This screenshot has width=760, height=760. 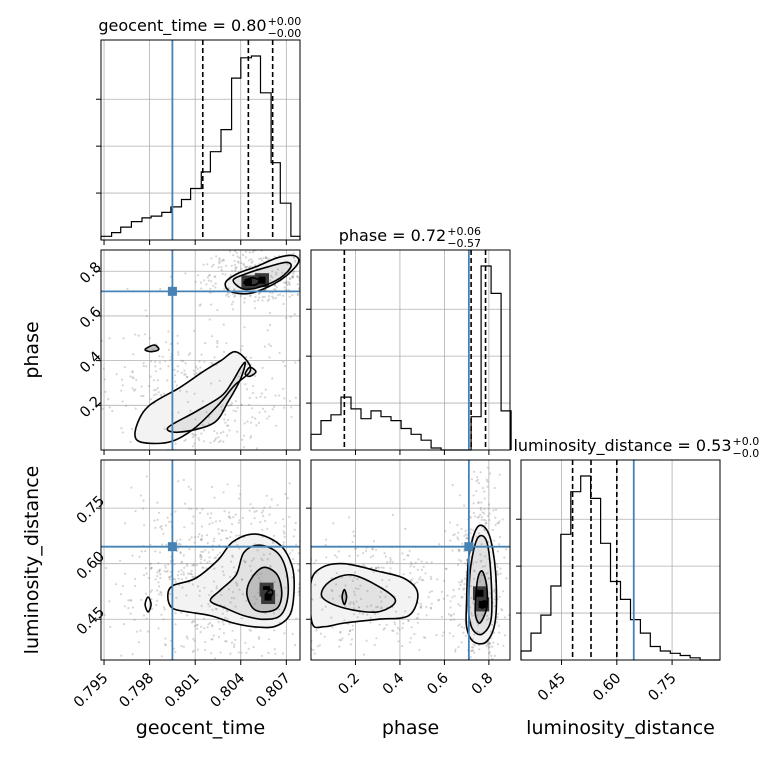 What do you see at coordinates (552, 687) in the screenshot?
I see `x-tick-label: 0.45` at bounding box center [552, 687].